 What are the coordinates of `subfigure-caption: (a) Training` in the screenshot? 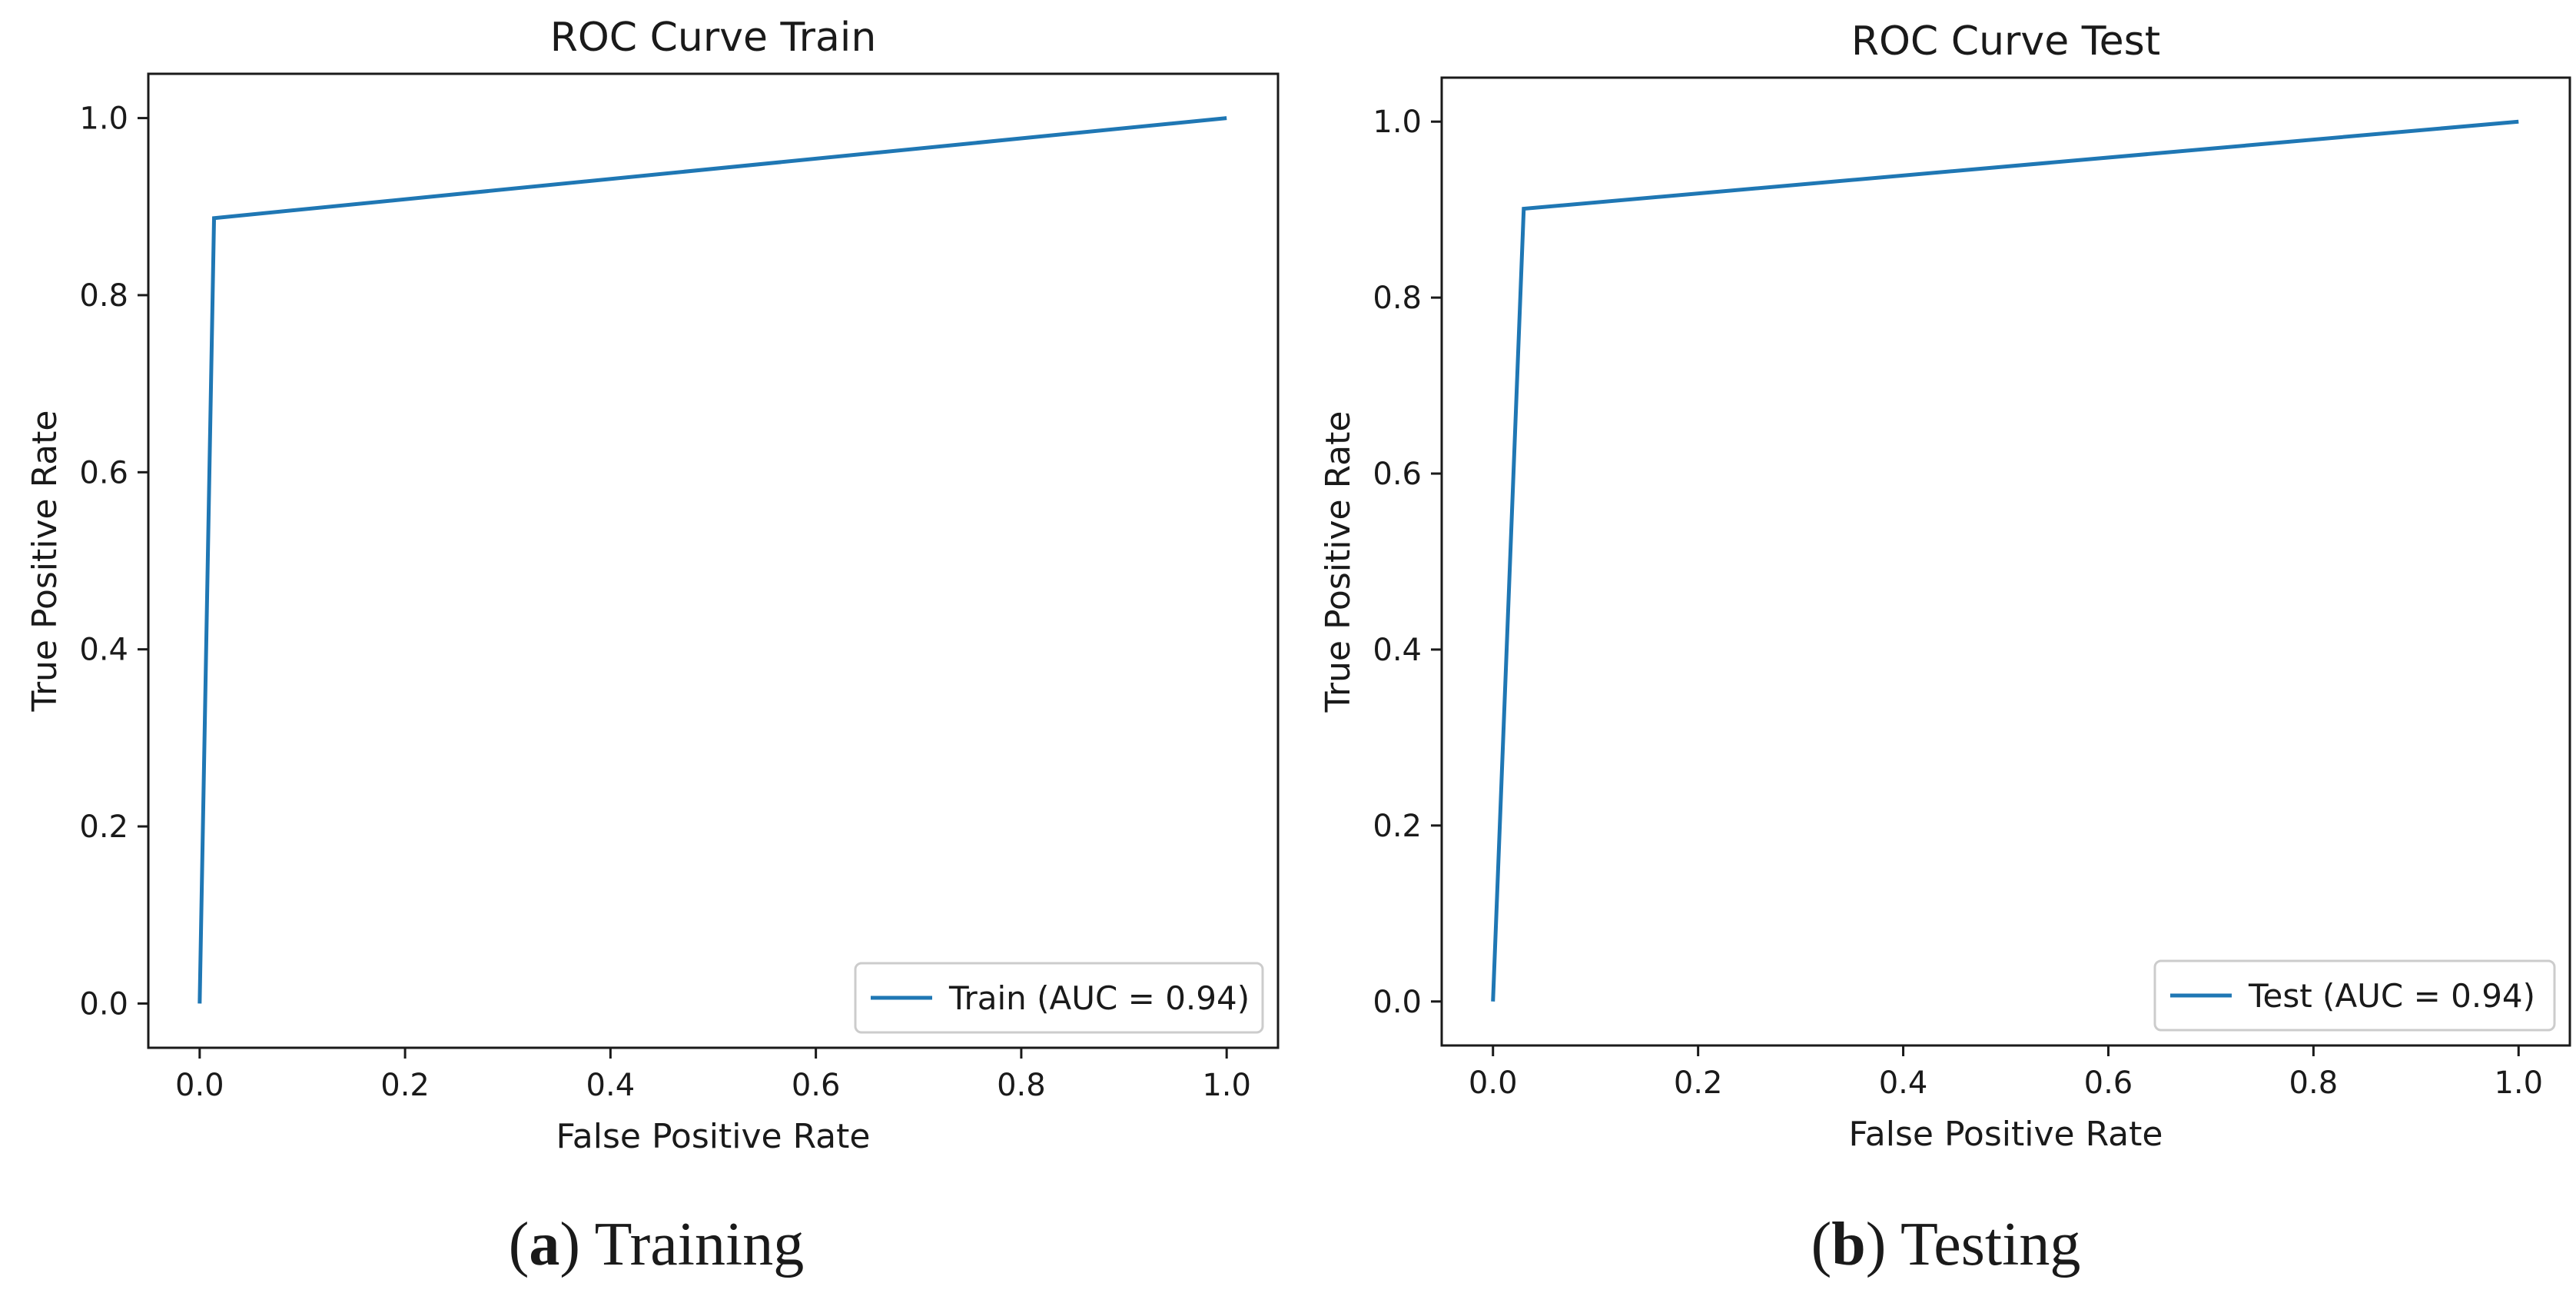 It's located at (657, 1244).